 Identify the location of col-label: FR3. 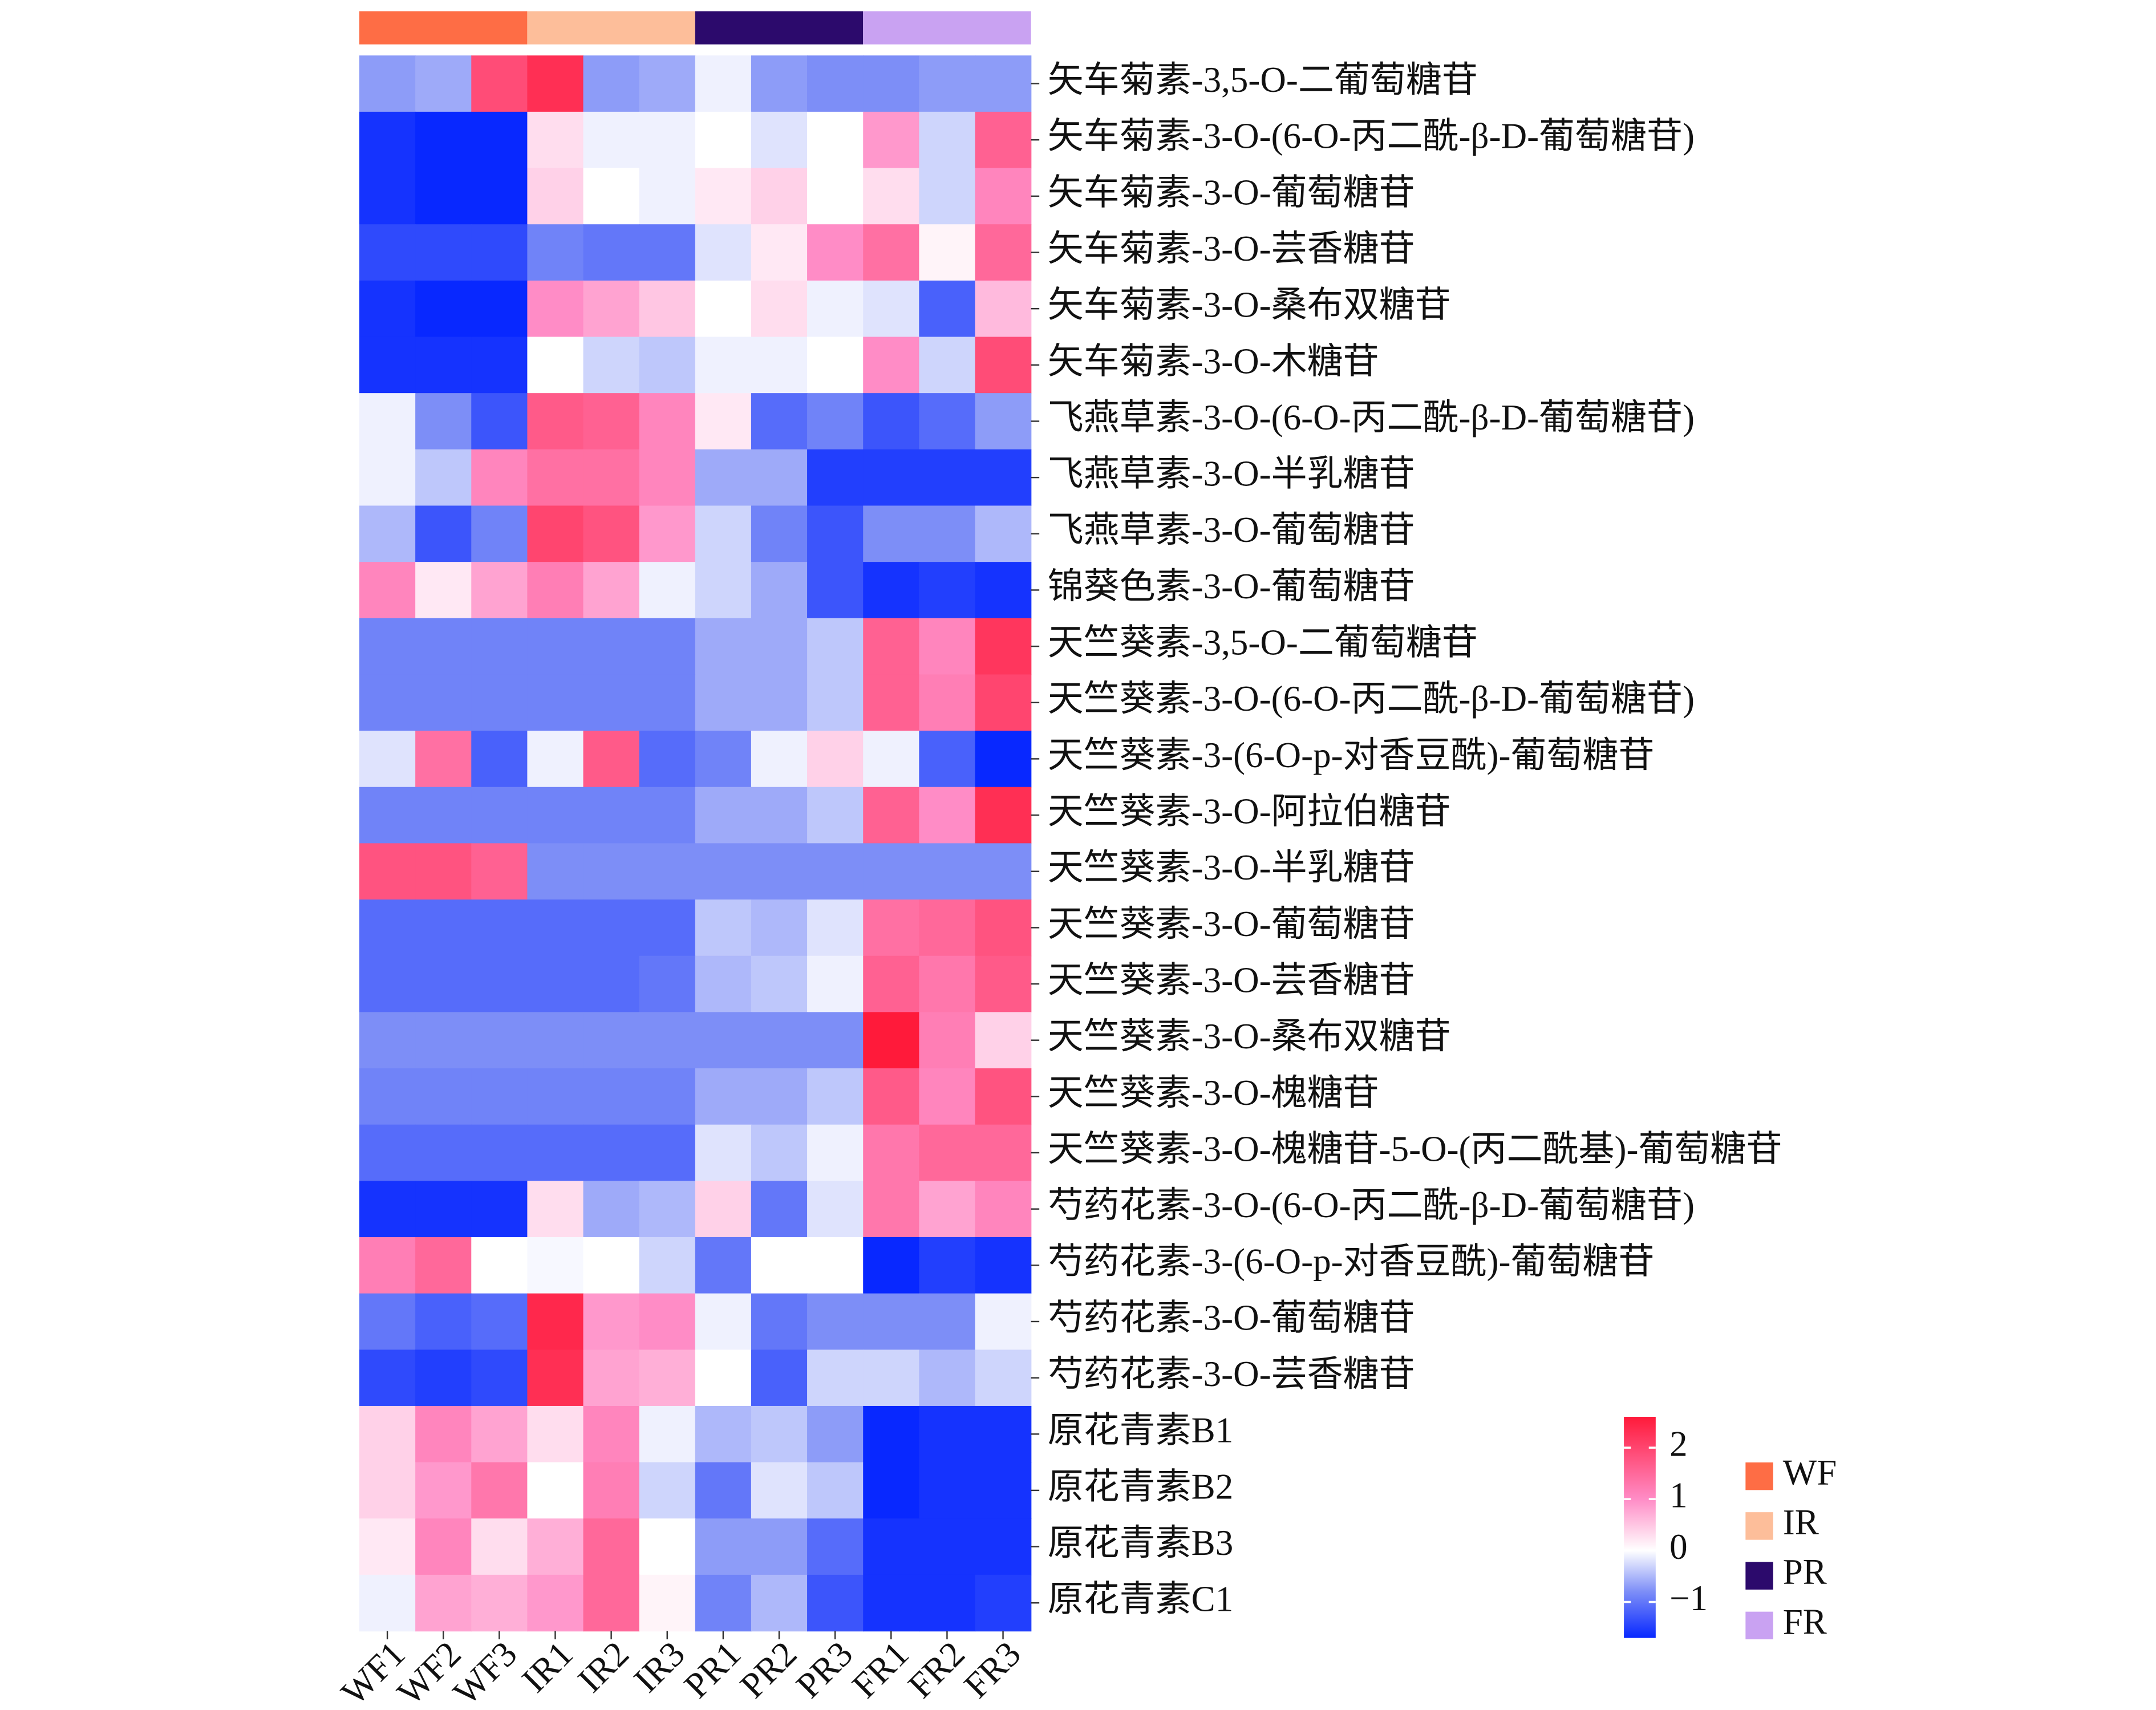
(993, 1669).